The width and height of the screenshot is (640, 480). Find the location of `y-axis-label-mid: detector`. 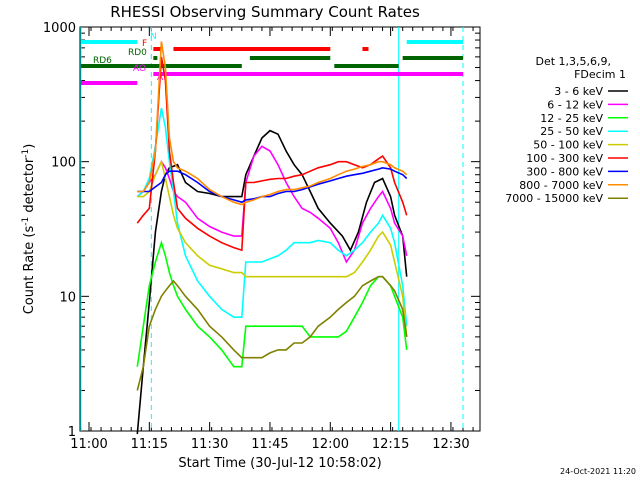

y-axis-label-mid: detector is located at coordinates (29, 187).